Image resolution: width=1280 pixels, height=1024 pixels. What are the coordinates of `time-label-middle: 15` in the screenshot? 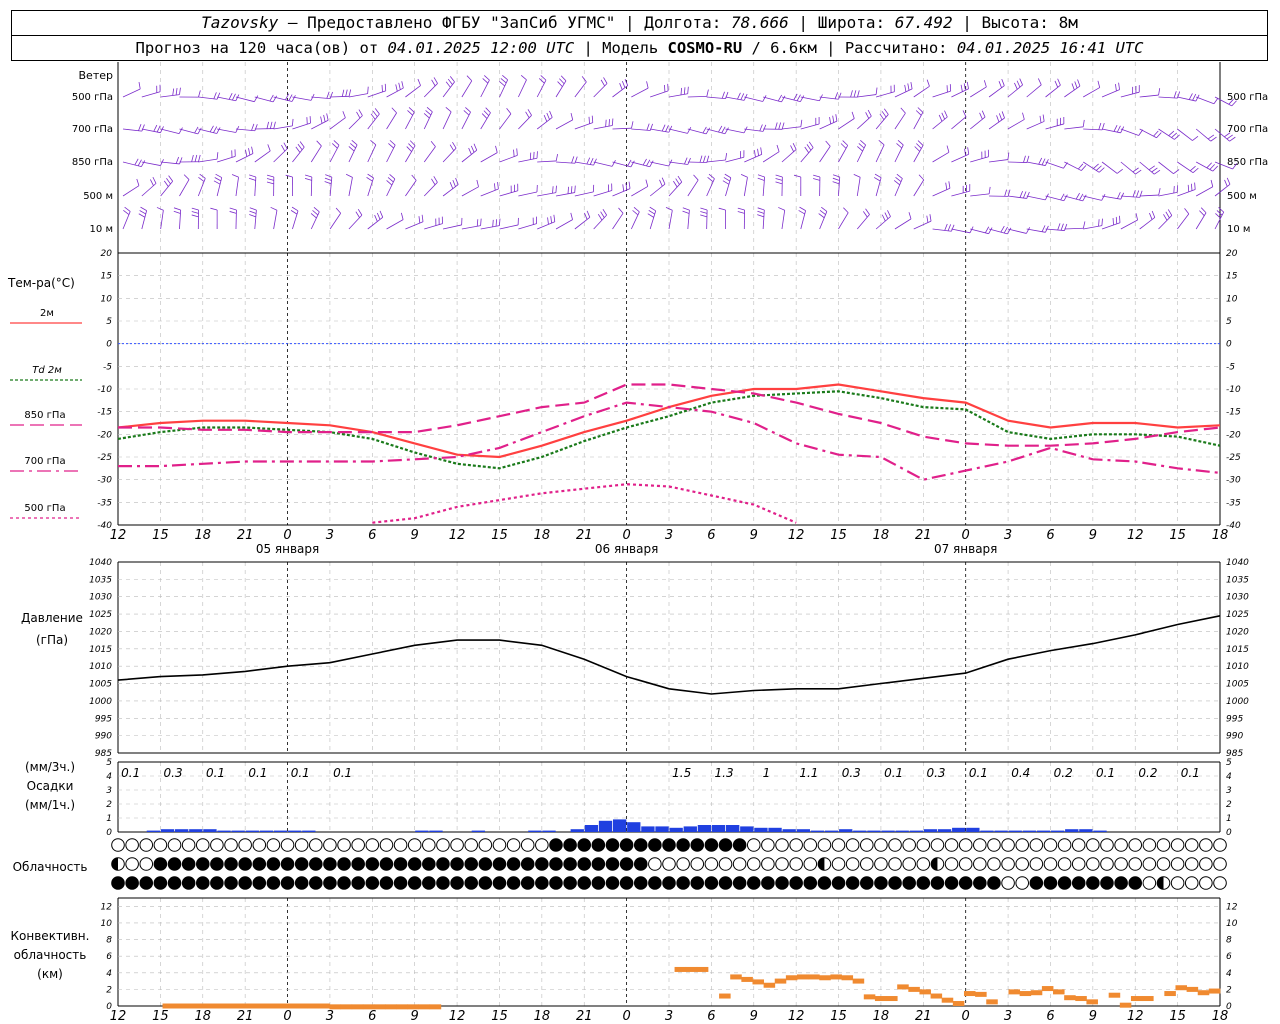 It's located at (838, 535).